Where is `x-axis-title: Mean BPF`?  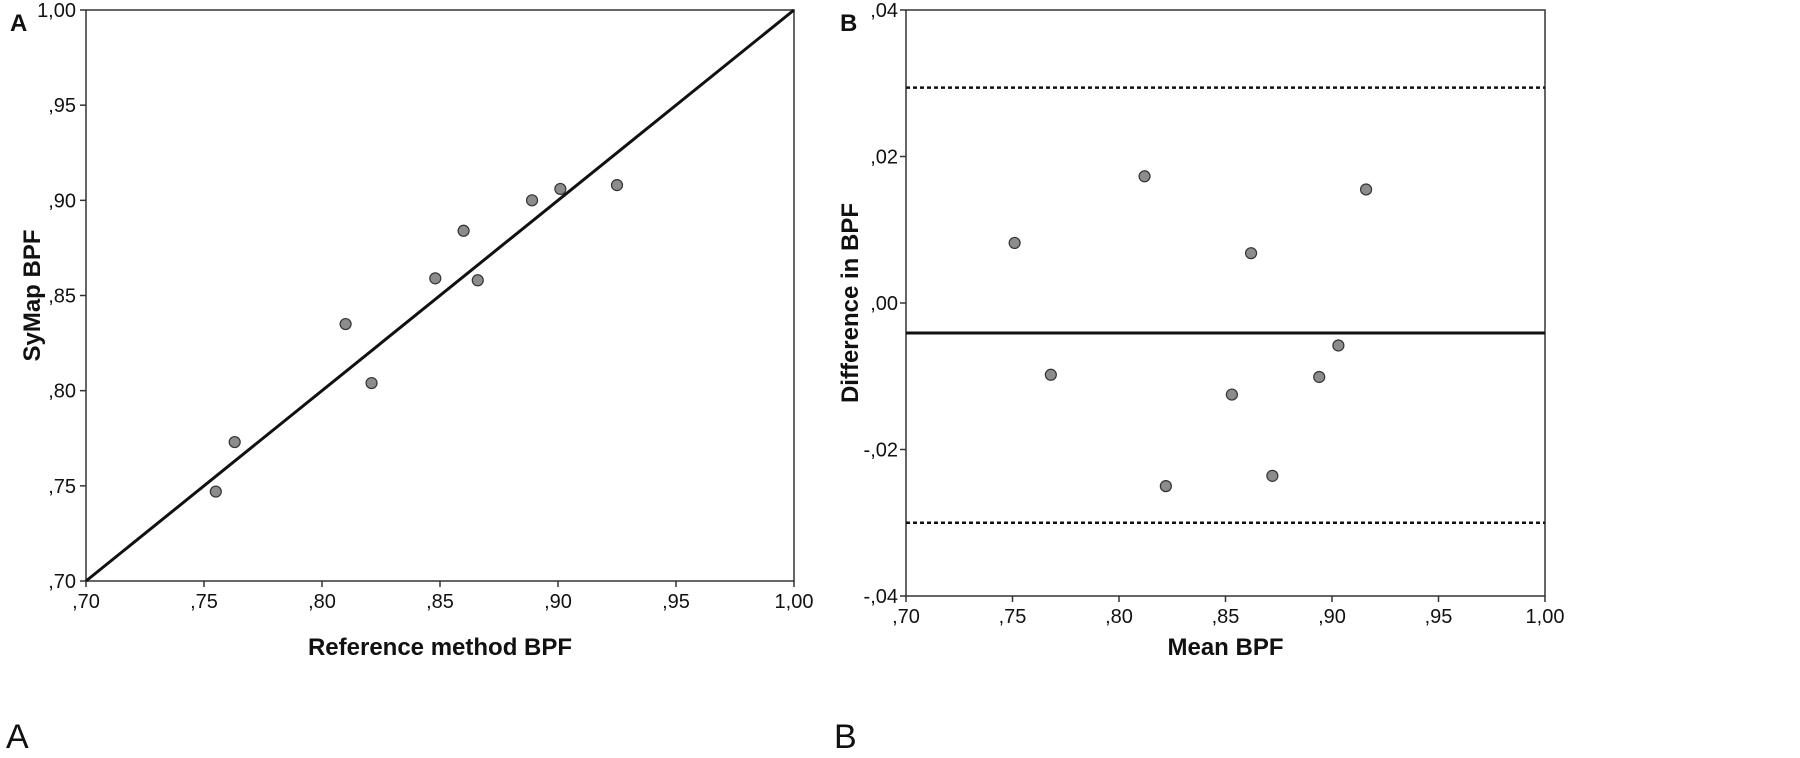
x-axis-title: Mean BPF is located at coordinates (1225, 647).